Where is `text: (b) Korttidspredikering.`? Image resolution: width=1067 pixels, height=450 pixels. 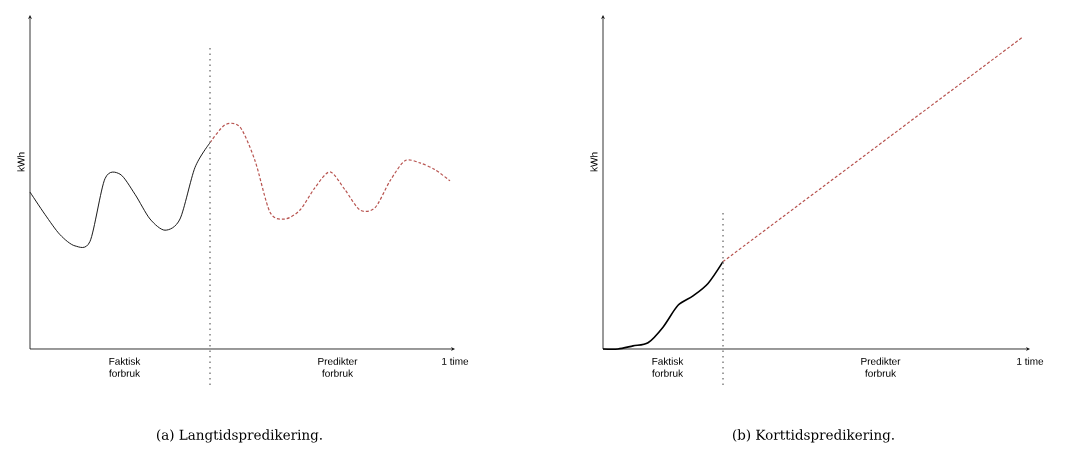 text: (b) Korttidspredikering. is located at coordinates (813, 436).